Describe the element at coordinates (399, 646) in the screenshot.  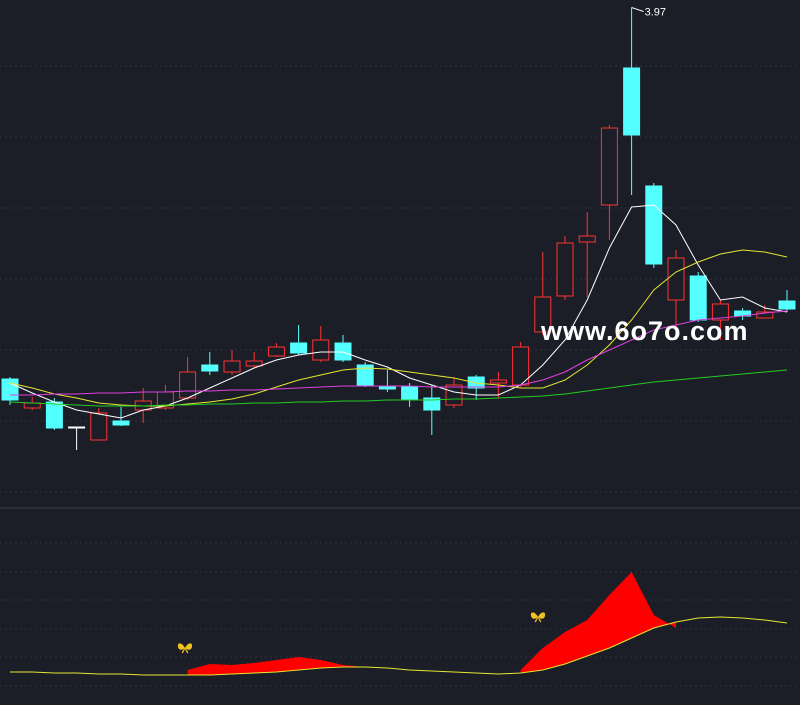
I see `indicator-line` at that location.